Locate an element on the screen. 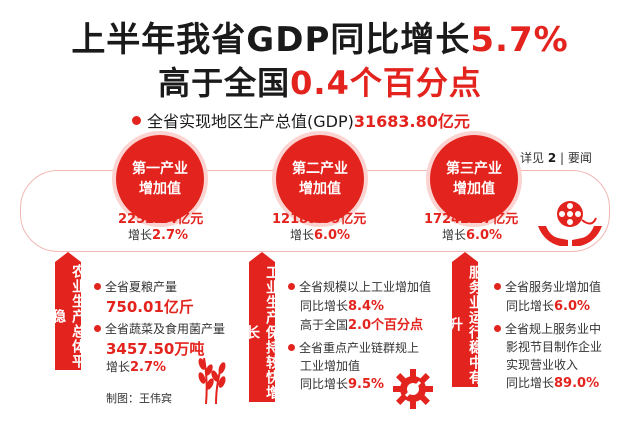 This screenshot has height=425, width=640. secondary-industry-value: 12189.39亿元 is located at coordinates (319, 219).